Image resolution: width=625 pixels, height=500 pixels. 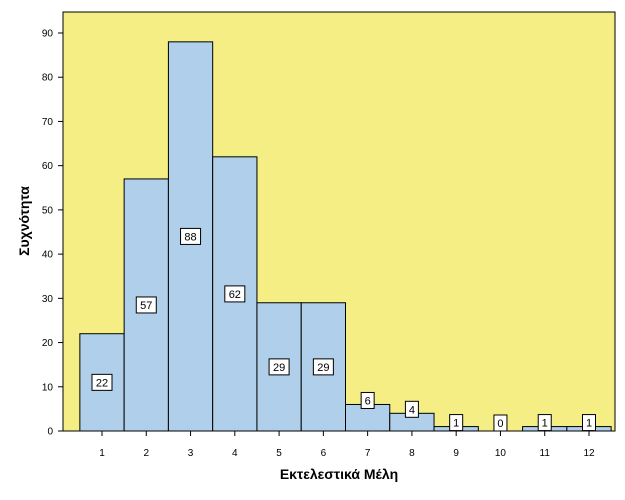 I want to click on data-label-9: 1, so click(x=456, y=424).